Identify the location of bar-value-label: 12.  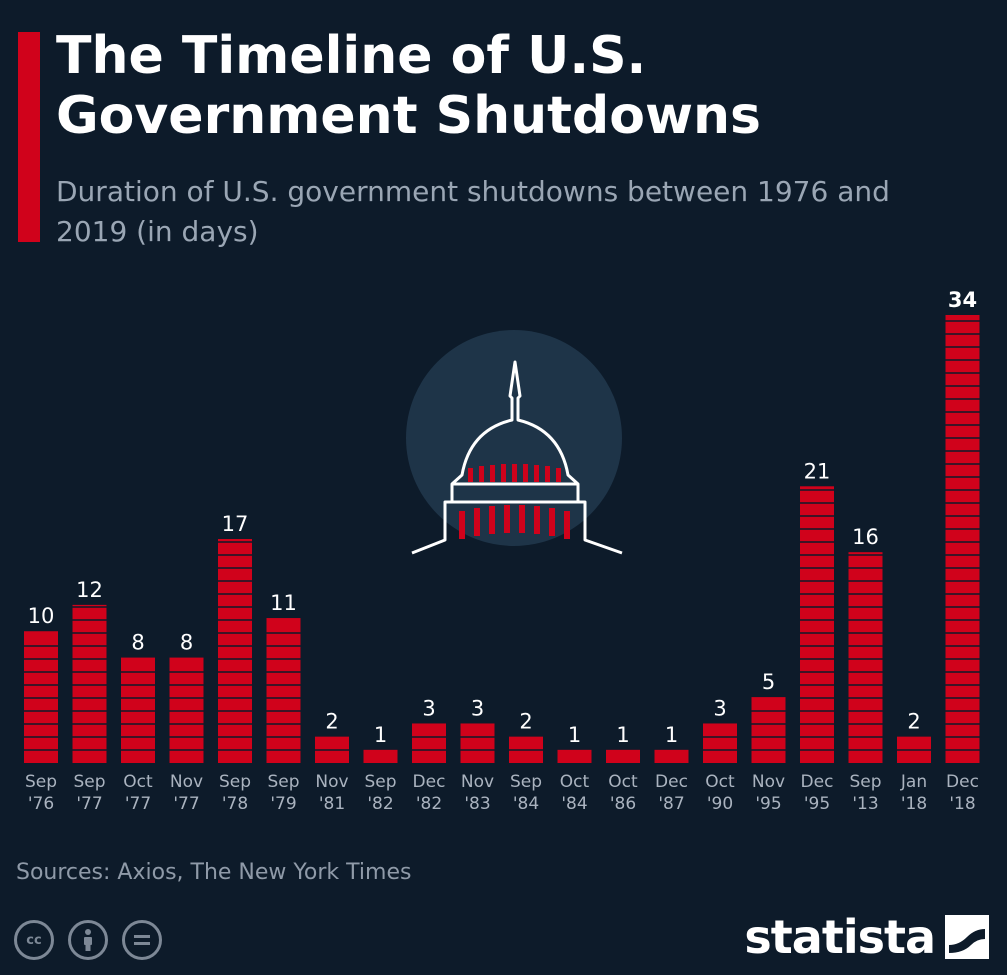
(89, 590).